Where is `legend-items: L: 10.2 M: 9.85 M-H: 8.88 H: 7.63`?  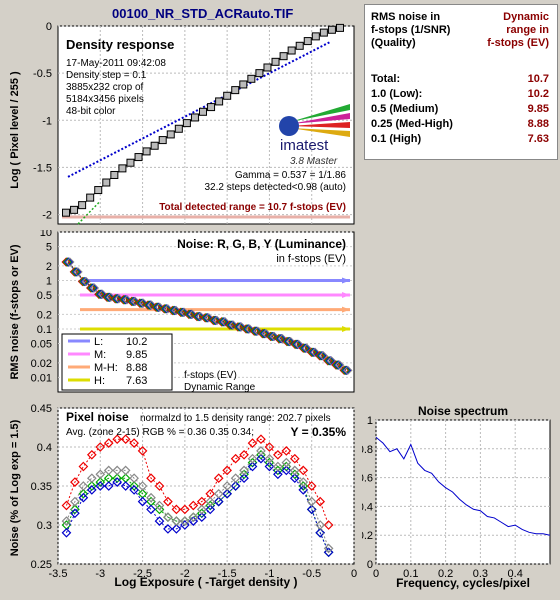
legend-items: L: 10.2 M: 9.85 M-H: 8.88 H: 7.63 is located at coordinates (107, 361).